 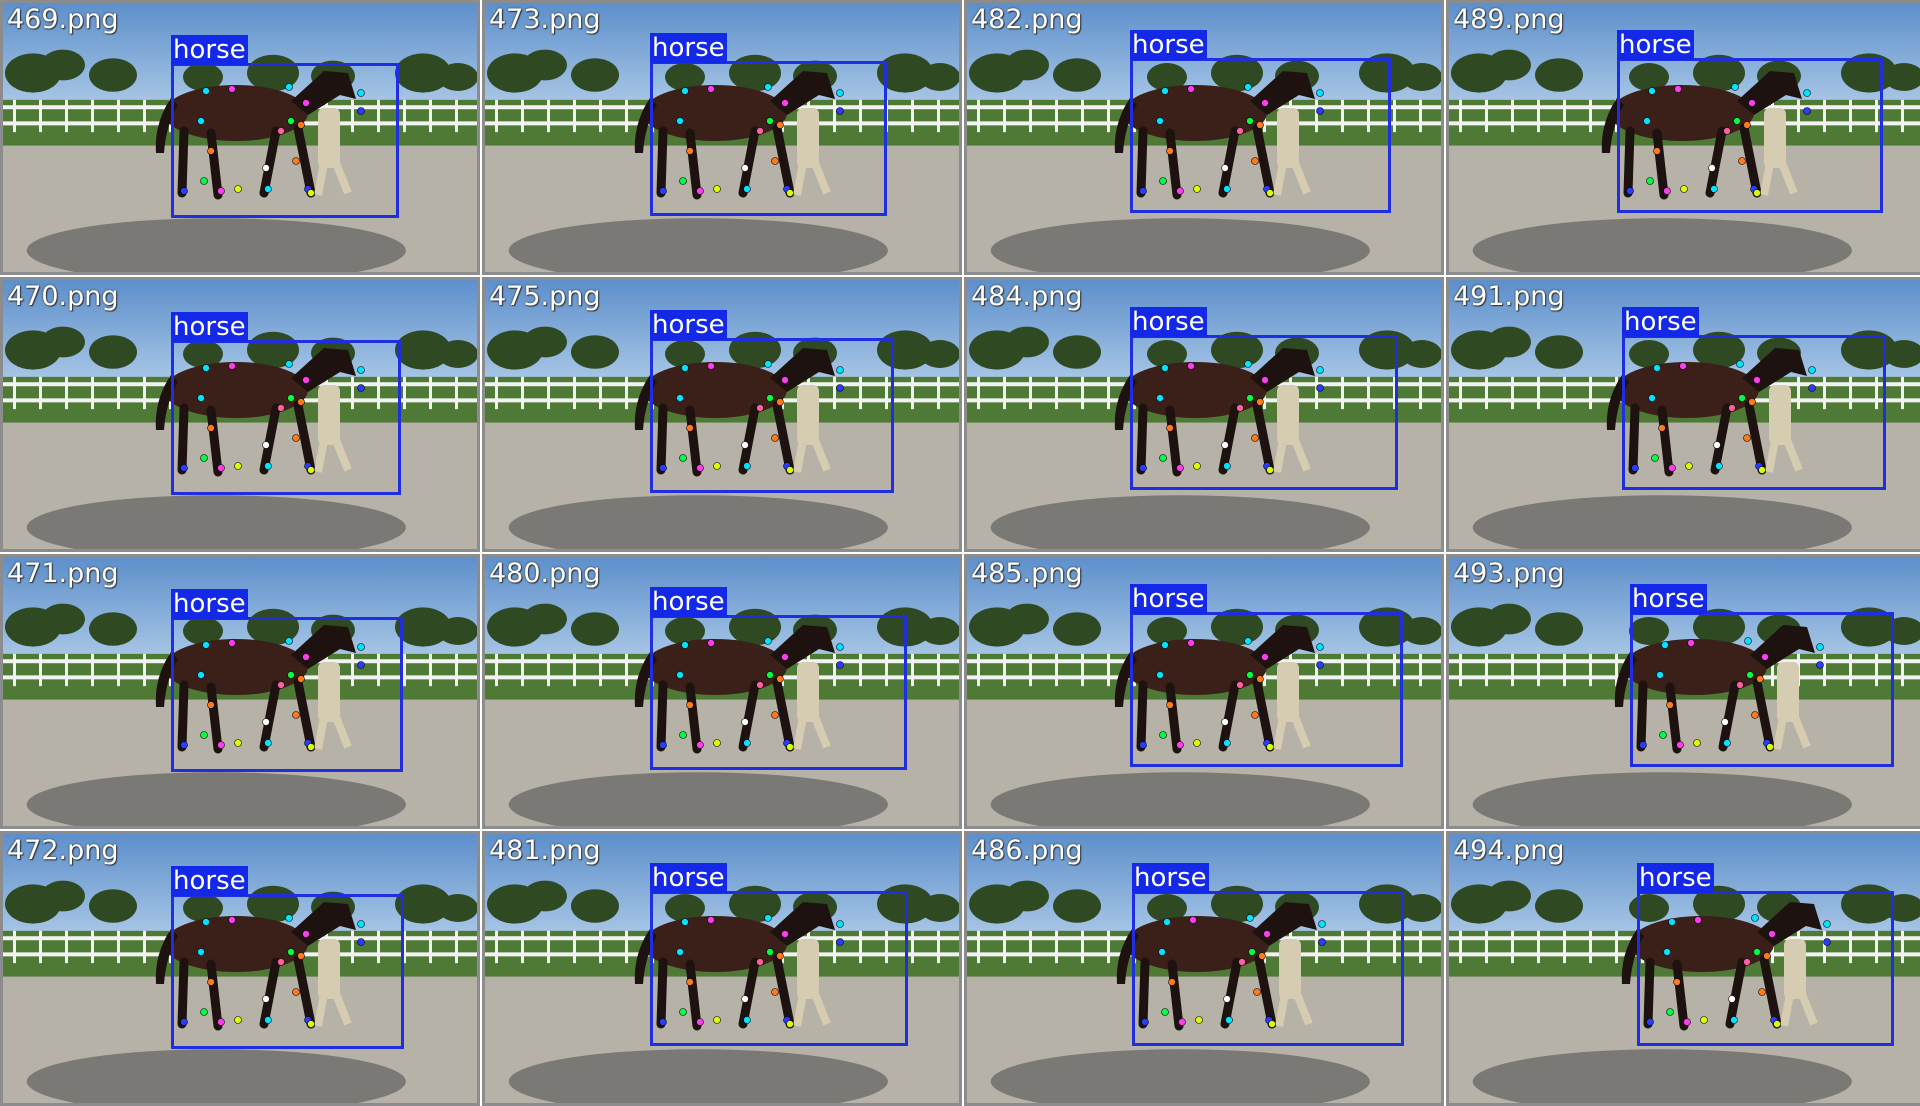 What do you see at coordinates (63, 296) in the screenshot?
I see `frame-filename: 470.png` at bounding box center [63, 296].